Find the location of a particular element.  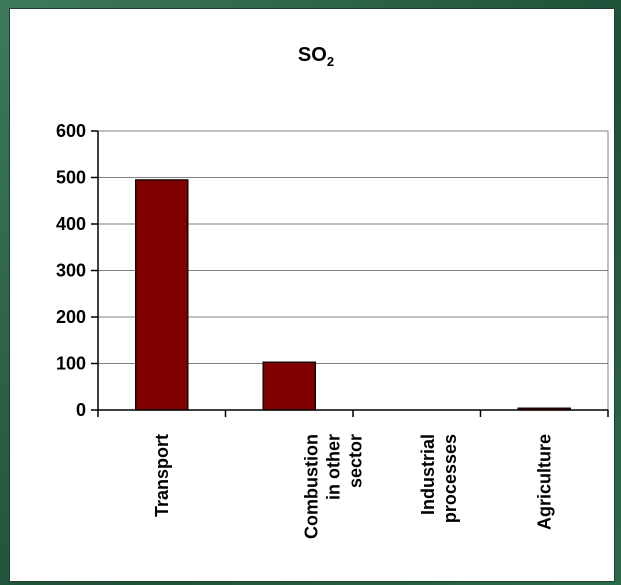

x-category-label: Industrial processes is located at coordinates (439, 478).